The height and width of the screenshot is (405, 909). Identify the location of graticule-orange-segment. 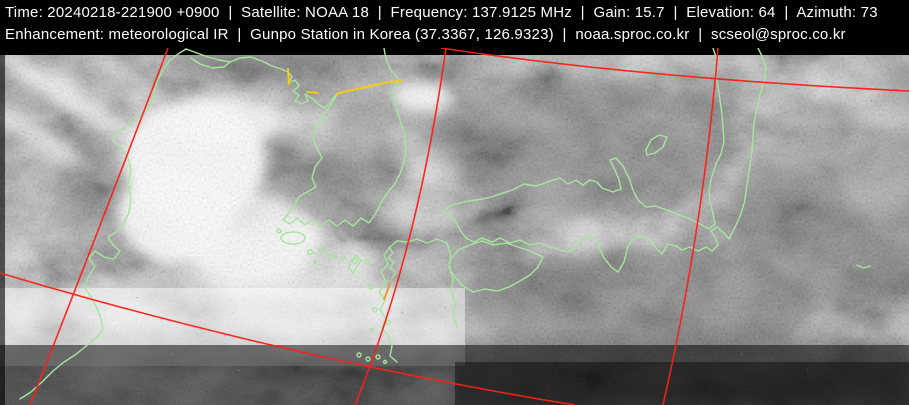
(387, 291).